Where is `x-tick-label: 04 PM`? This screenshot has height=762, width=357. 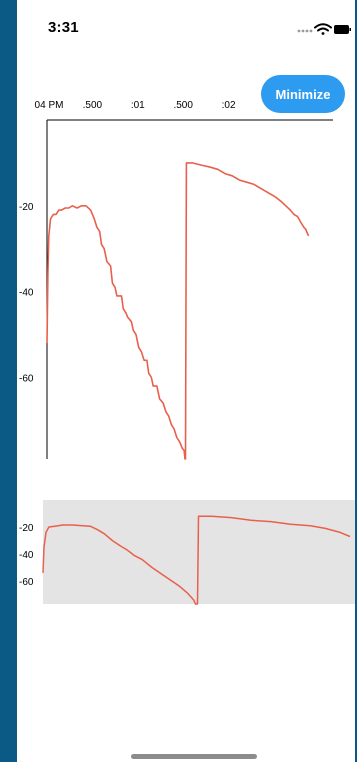
x-tick-label: 04 PM is located at coordinates (49, 105).